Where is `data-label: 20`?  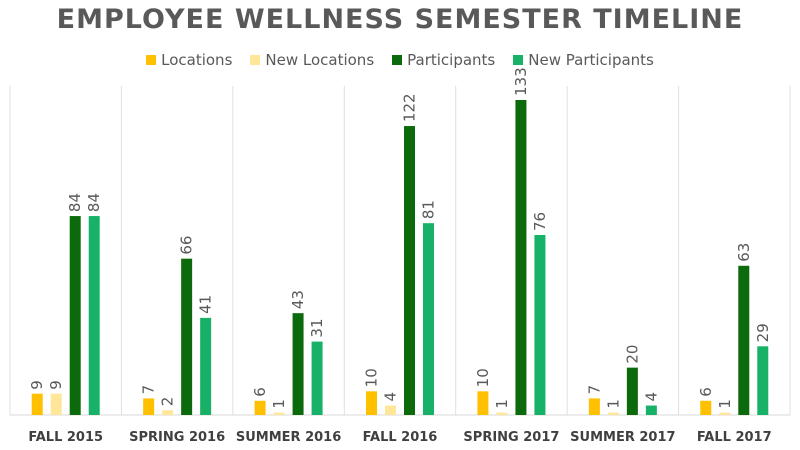
data-label: 20 is located at coordinates (632, 354).